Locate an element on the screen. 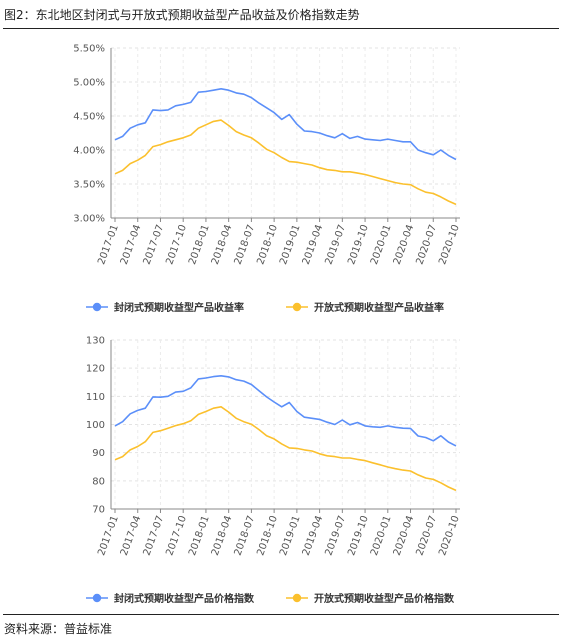  legend-item-1: 封闭式预期收益型产品收益率 is located at coordinates (165, 307).